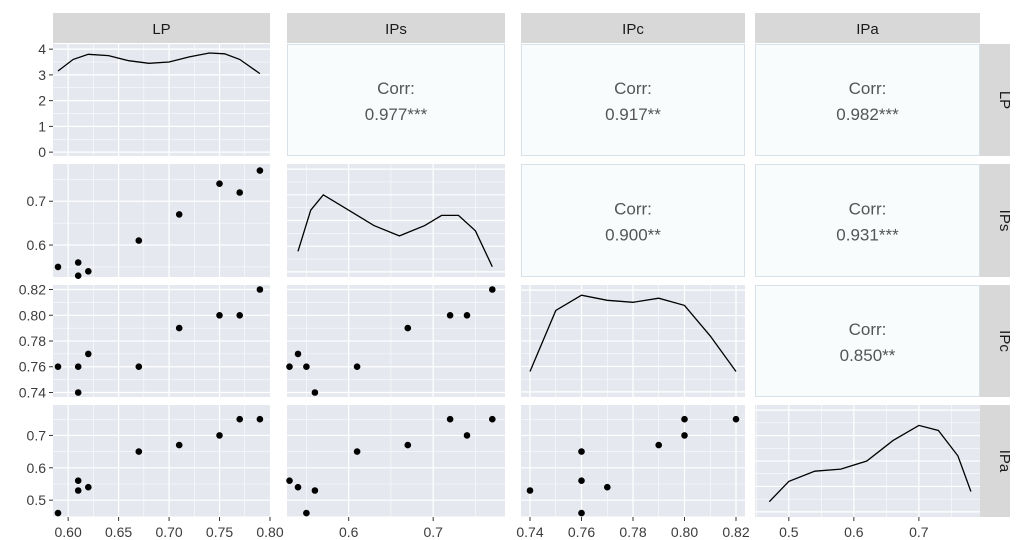 Image resolution: width=1016 pixels, height=540 pixels. I want to click on panel-lp-lp, so click(161, 100).